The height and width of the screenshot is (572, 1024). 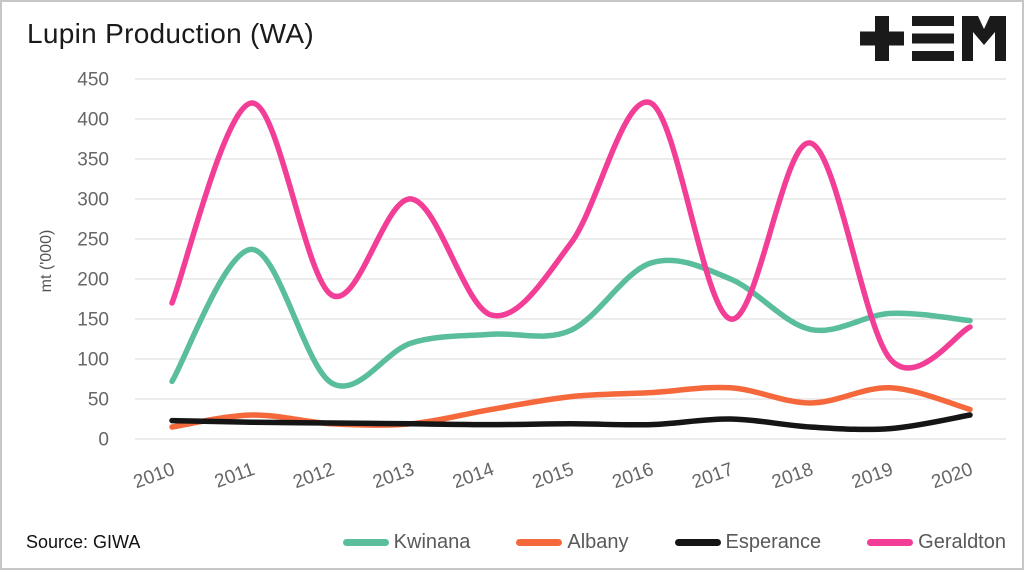 What do you see at coordinates (98, 400) in the screenshot?
I see `y-tick-label-50: 50` at bounding box center [98, 400].